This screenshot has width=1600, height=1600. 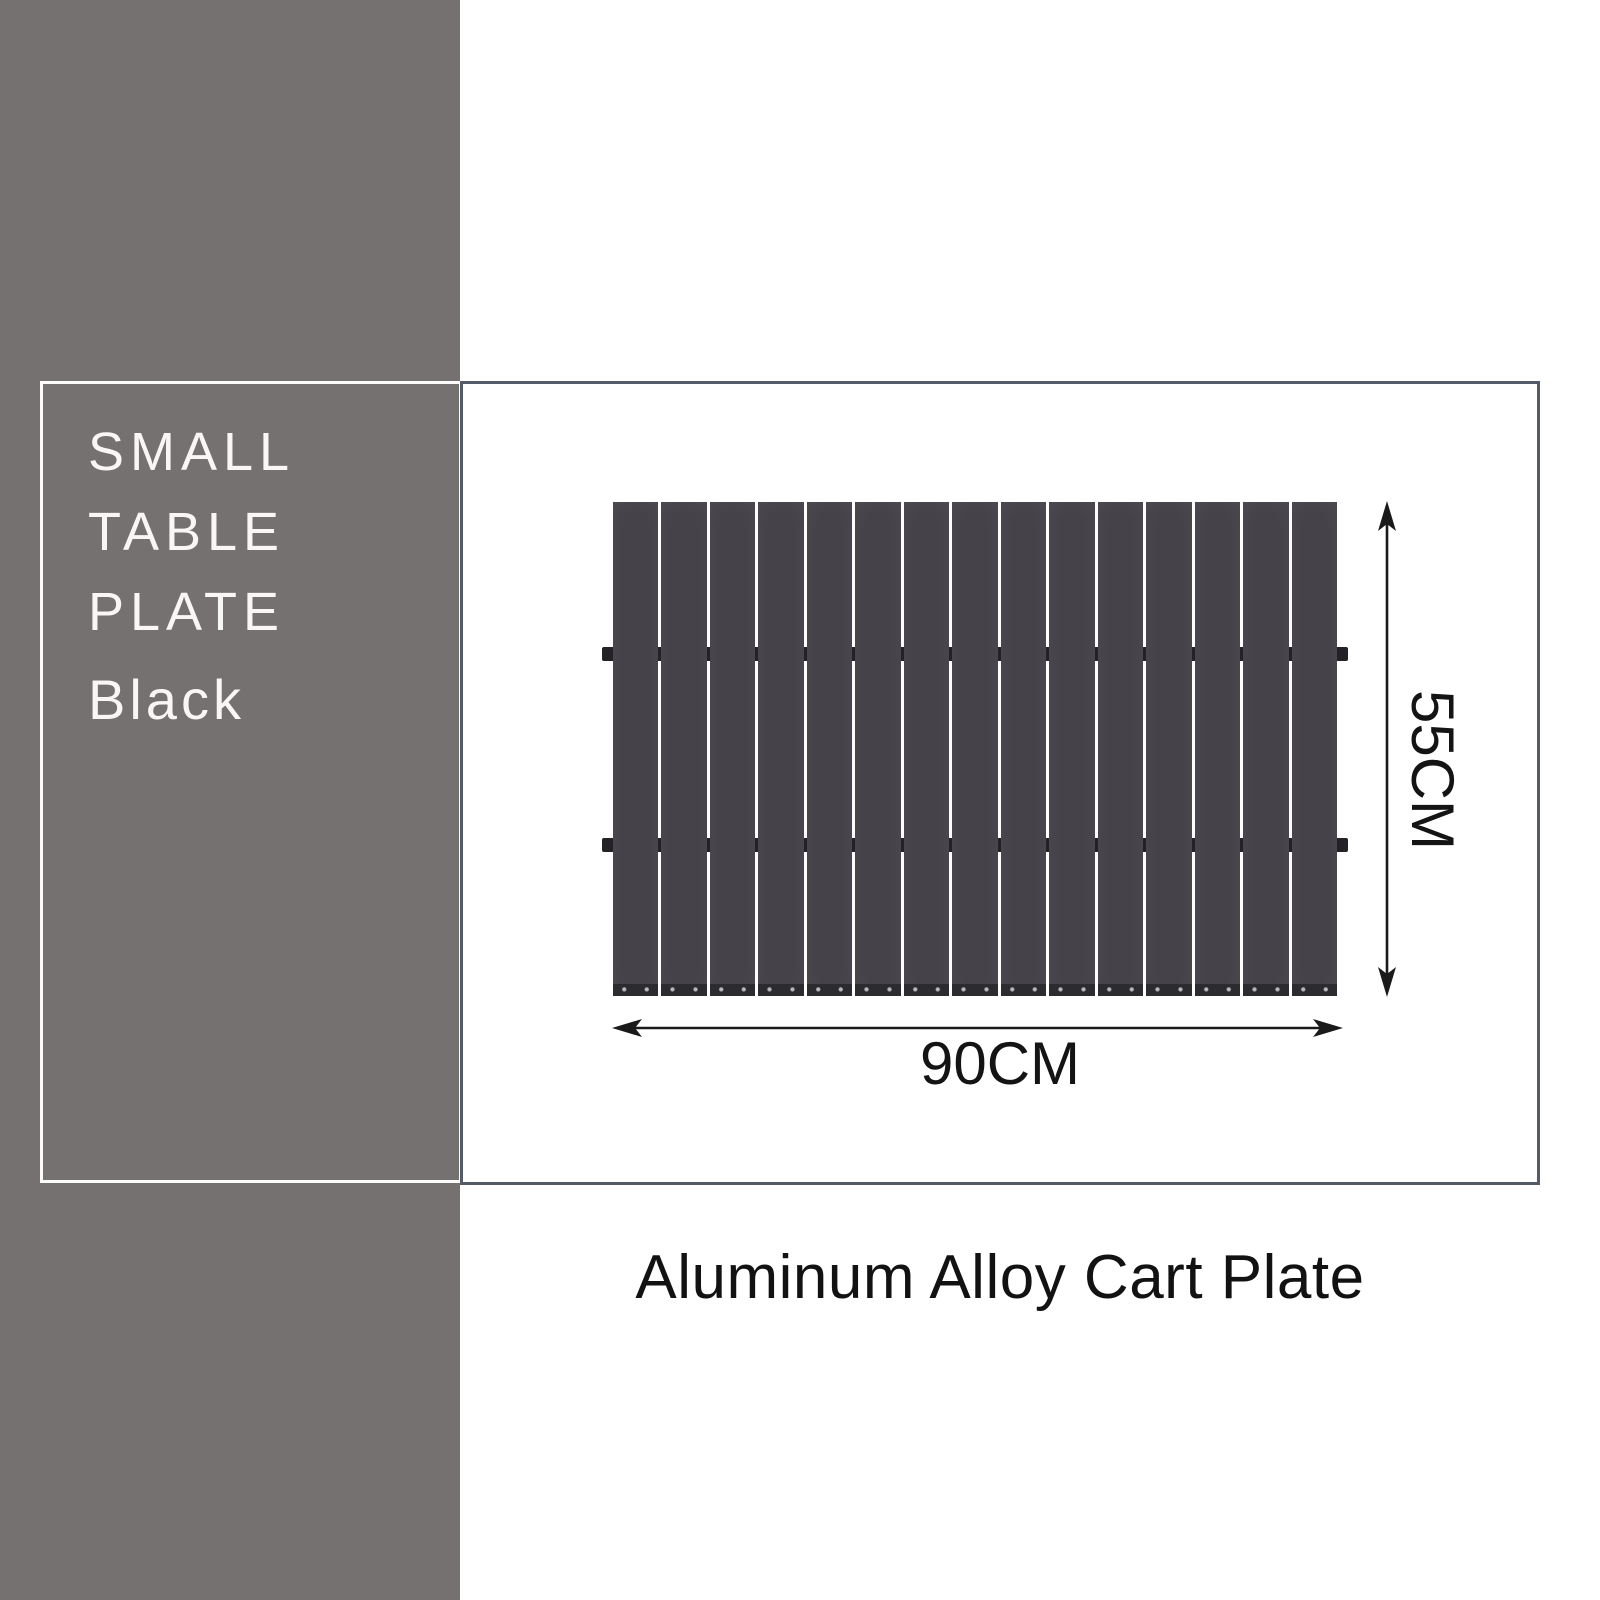 What do you see at coordinates (191, 576) in the screenshot?
I see `sidebar-title-block: SMALL TABLE PLATE Black` at bounding box center [191, 576].